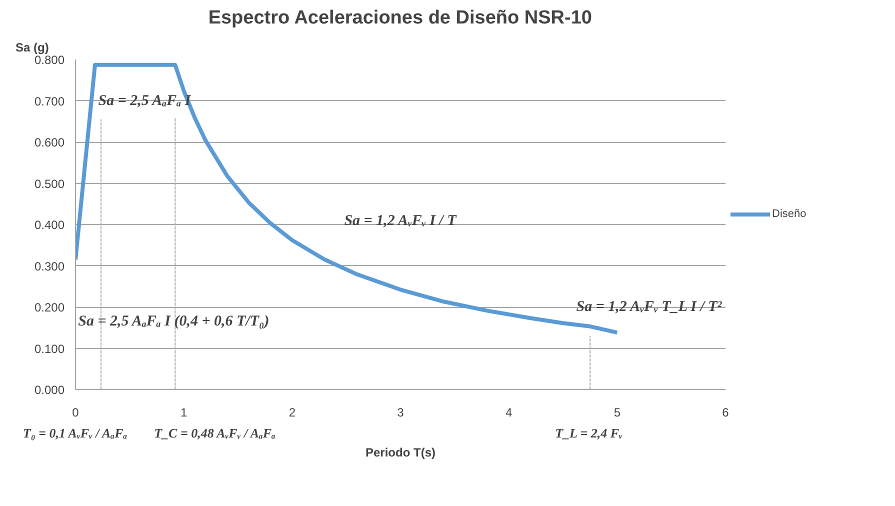 This screenshot has width=895, height=506. What do you see at coordinates (617, 413) in the screenshot?
I see `x-tick-label: 5` at bounding box center [617, 413].